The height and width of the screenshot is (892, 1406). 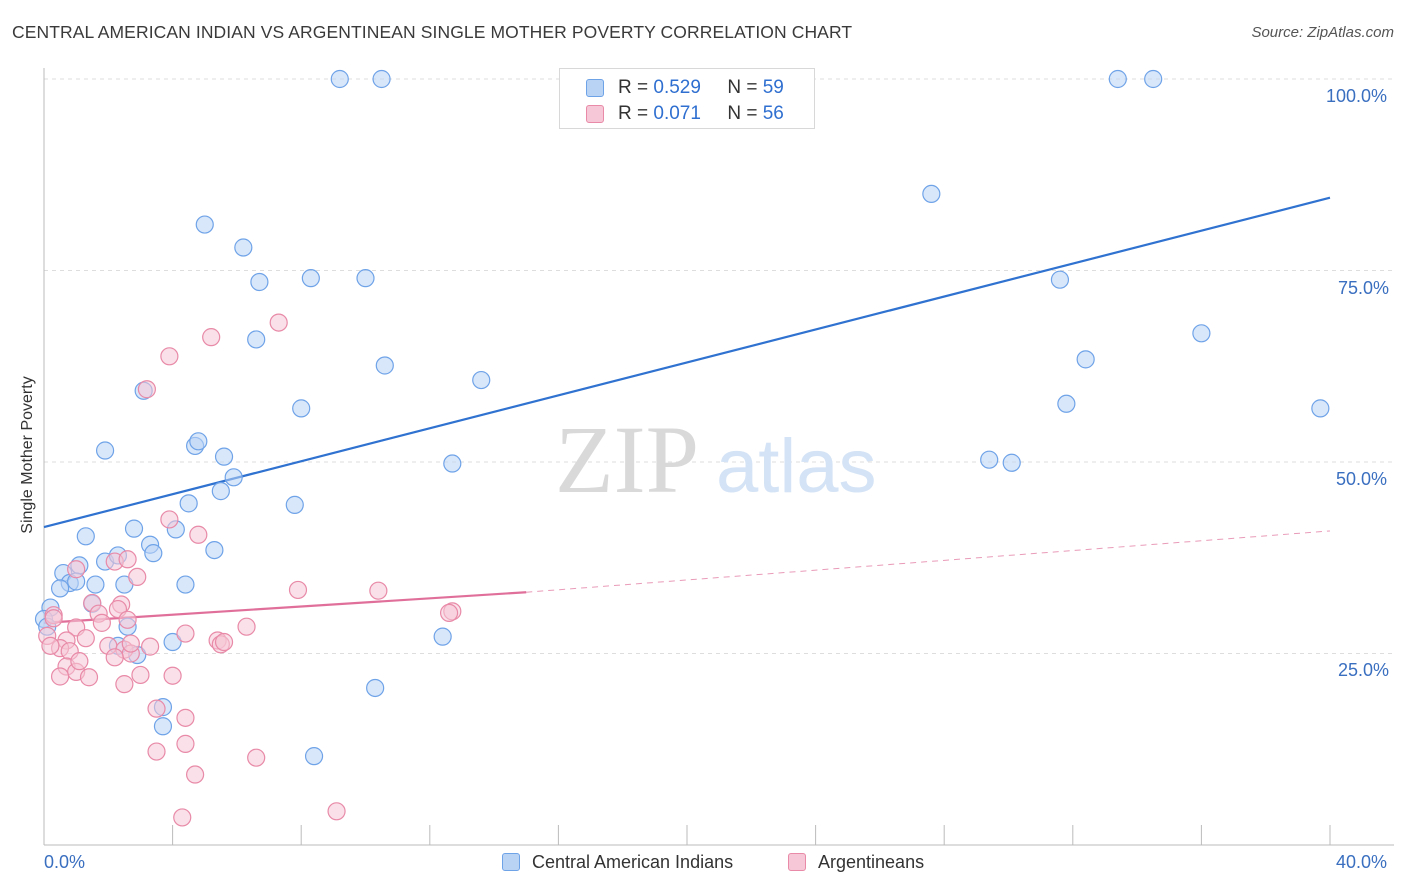 What do you see at coordinates (511, 862) in the screenshot?
I see `bottom-legend-swatch-blue` at bounding box center [511, 862].